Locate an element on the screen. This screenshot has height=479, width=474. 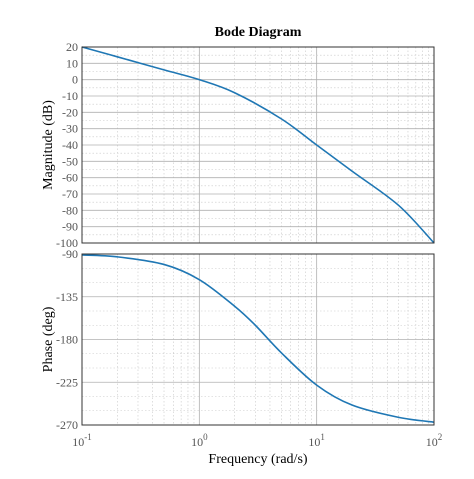
magnitude-ylabel: Magnitude (dB) is located at coordinates (48, 145).